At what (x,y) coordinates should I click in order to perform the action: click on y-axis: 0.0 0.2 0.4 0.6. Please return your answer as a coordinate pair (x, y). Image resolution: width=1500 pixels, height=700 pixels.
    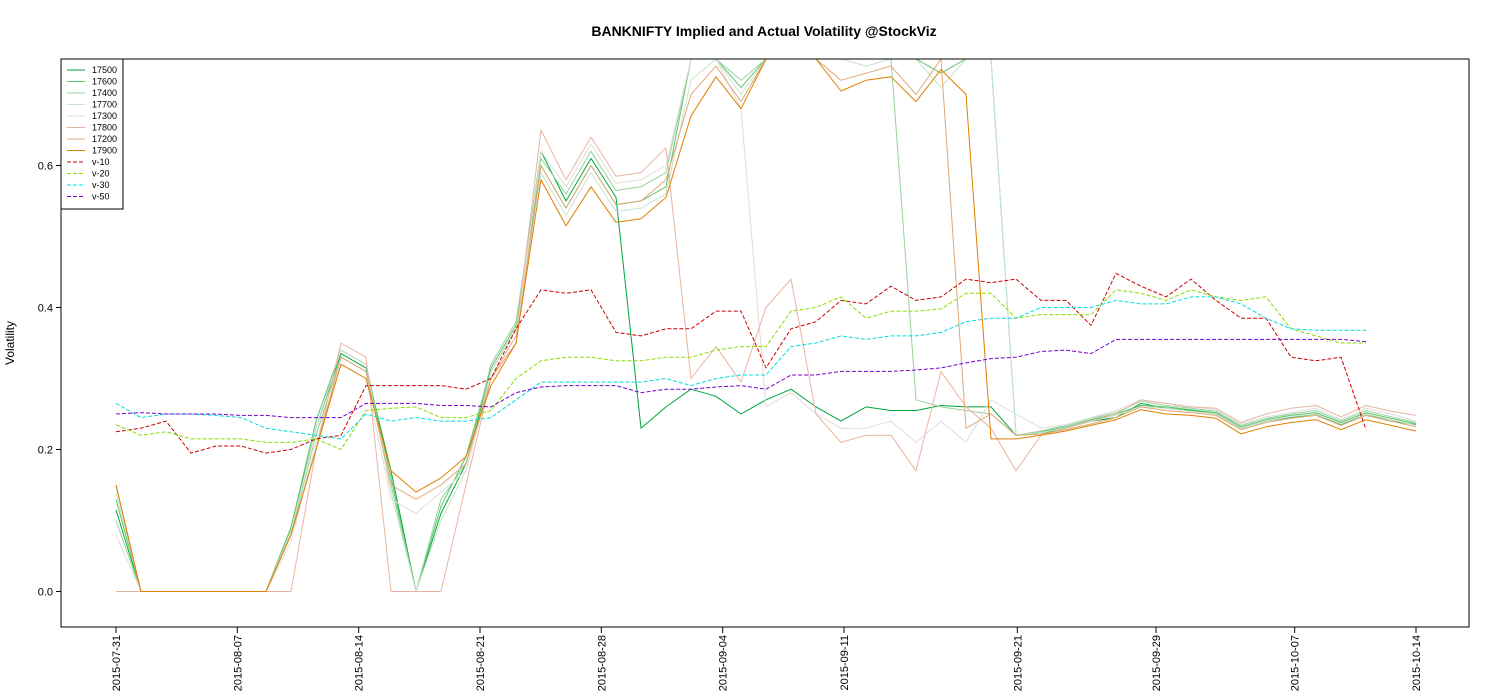
    Looking at the image, I should click on (49, 380).